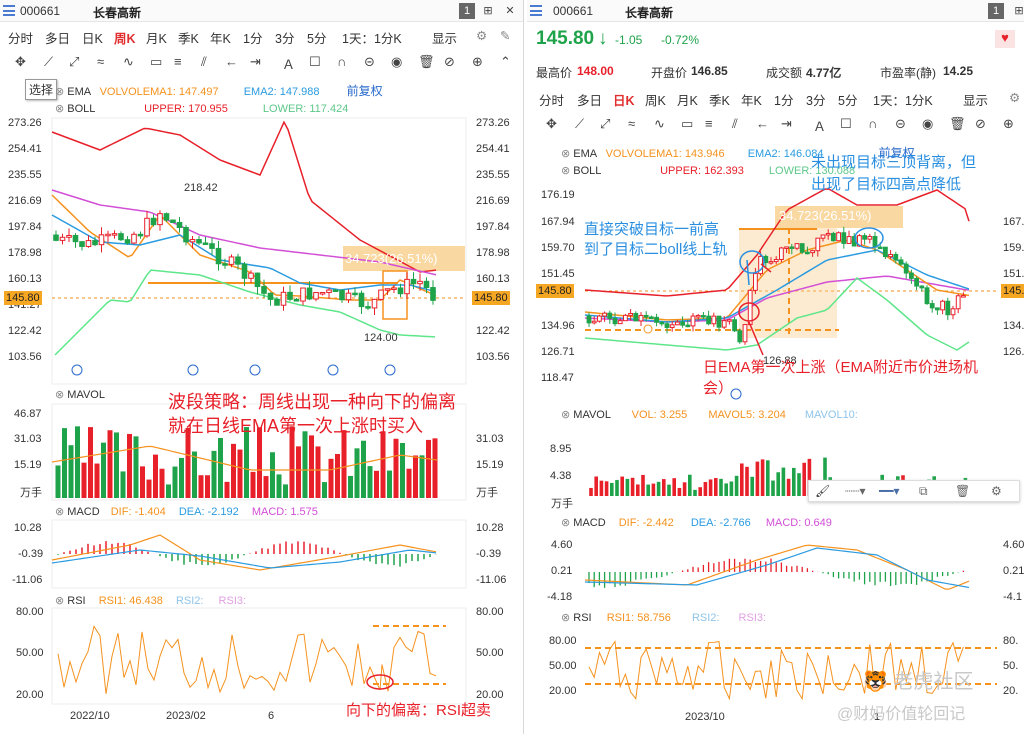  I want to click on candle-body, so click(896, 257).